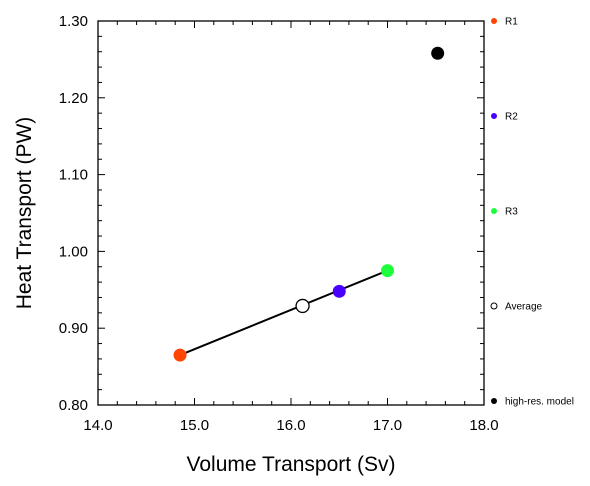  What do you see at coordinates (73, 21) in the screenshot?
I see `y-tick-label: 1.30` at bounding box center [73, 21].